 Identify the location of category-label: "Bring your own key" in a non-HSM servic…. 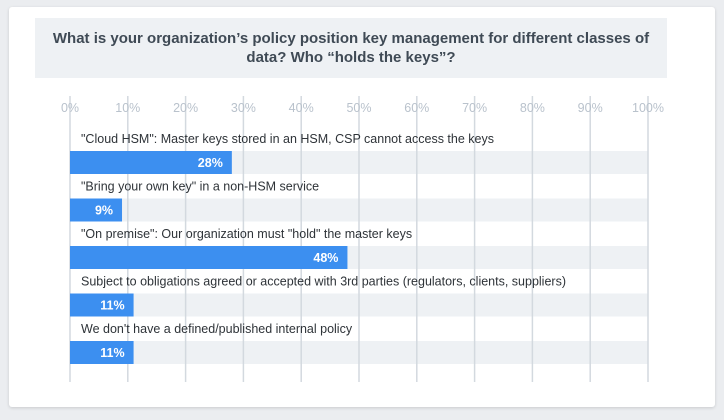
(200, 187).